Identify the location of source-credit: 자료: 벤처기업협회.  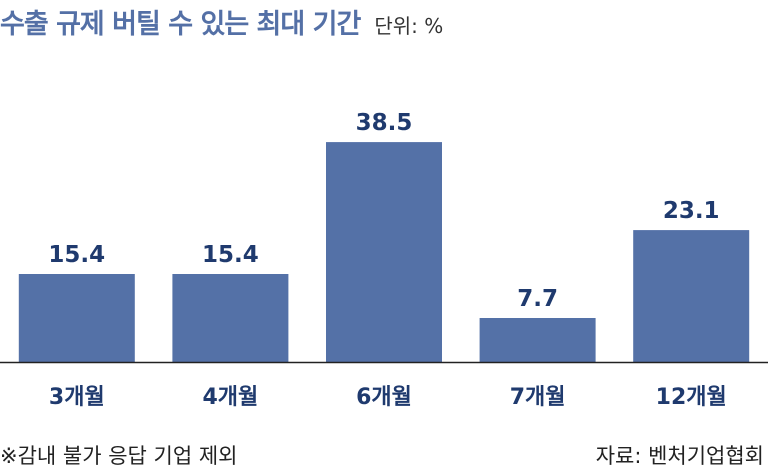
(679, 456).